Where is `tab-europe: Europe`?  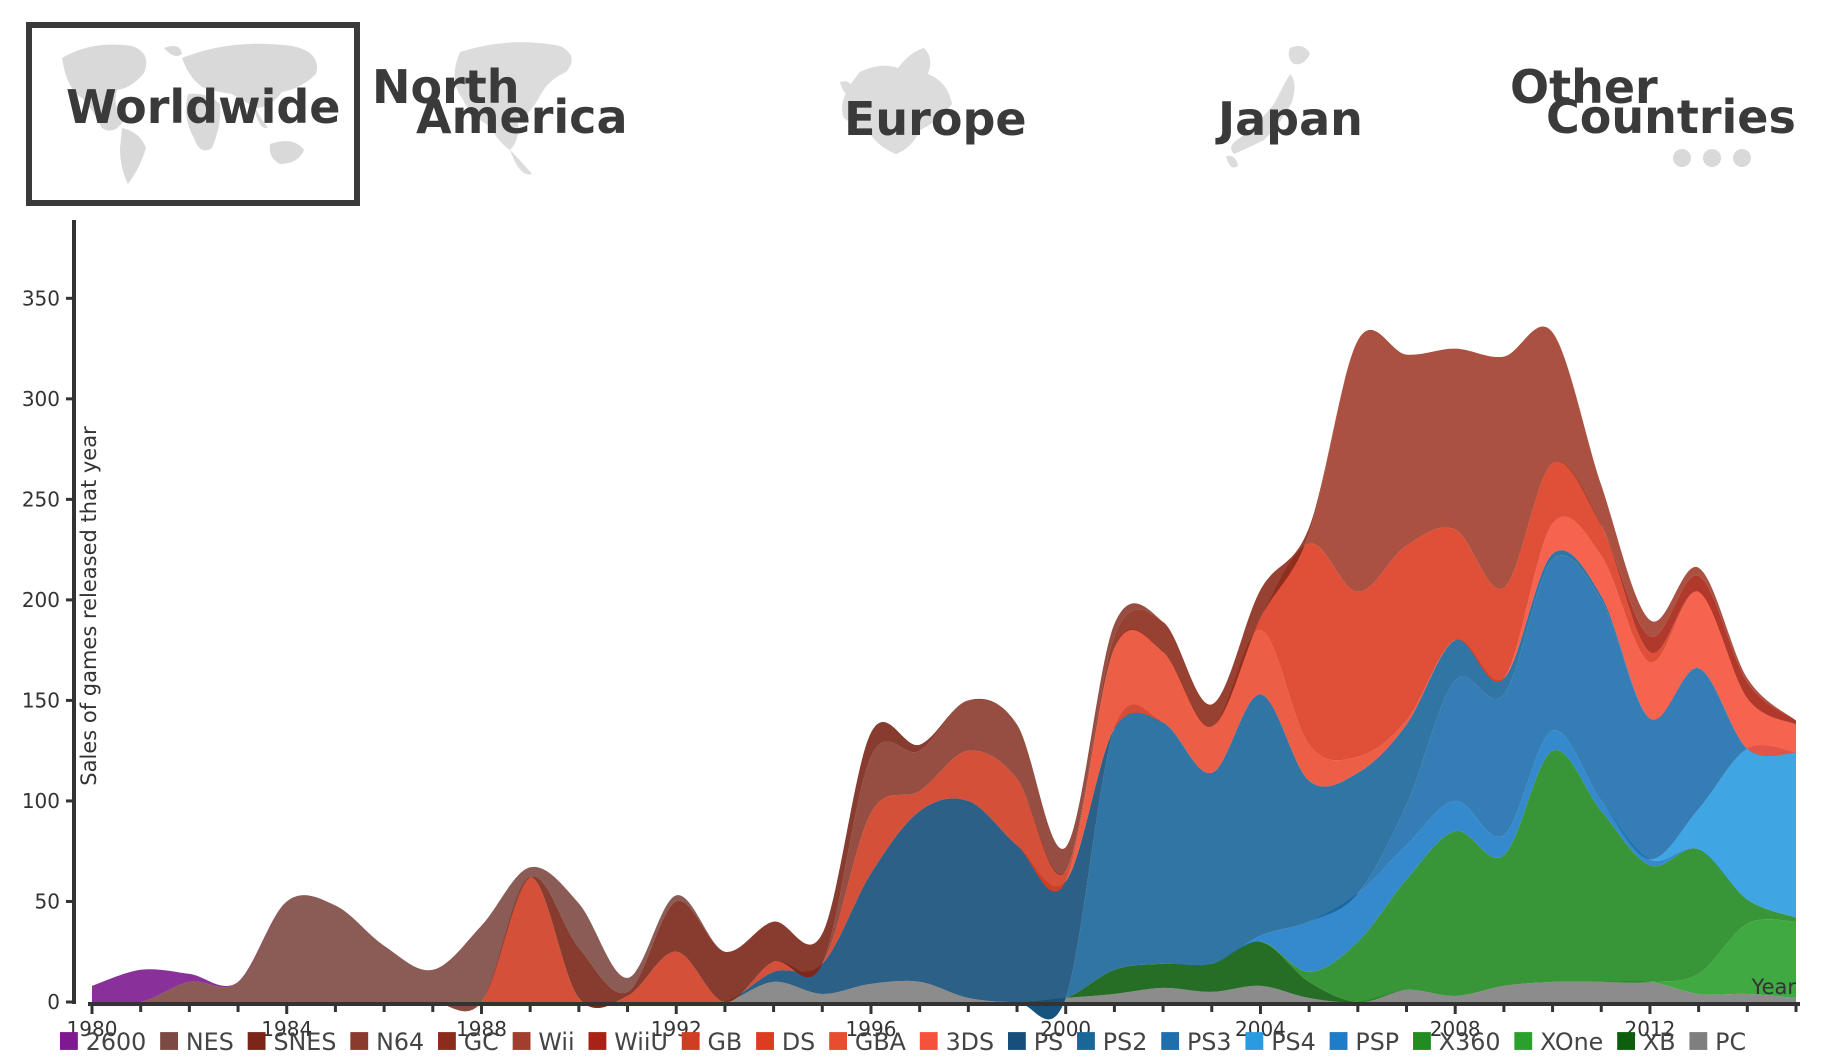 tab-europe: Europe is located at coordinates (967, 114).